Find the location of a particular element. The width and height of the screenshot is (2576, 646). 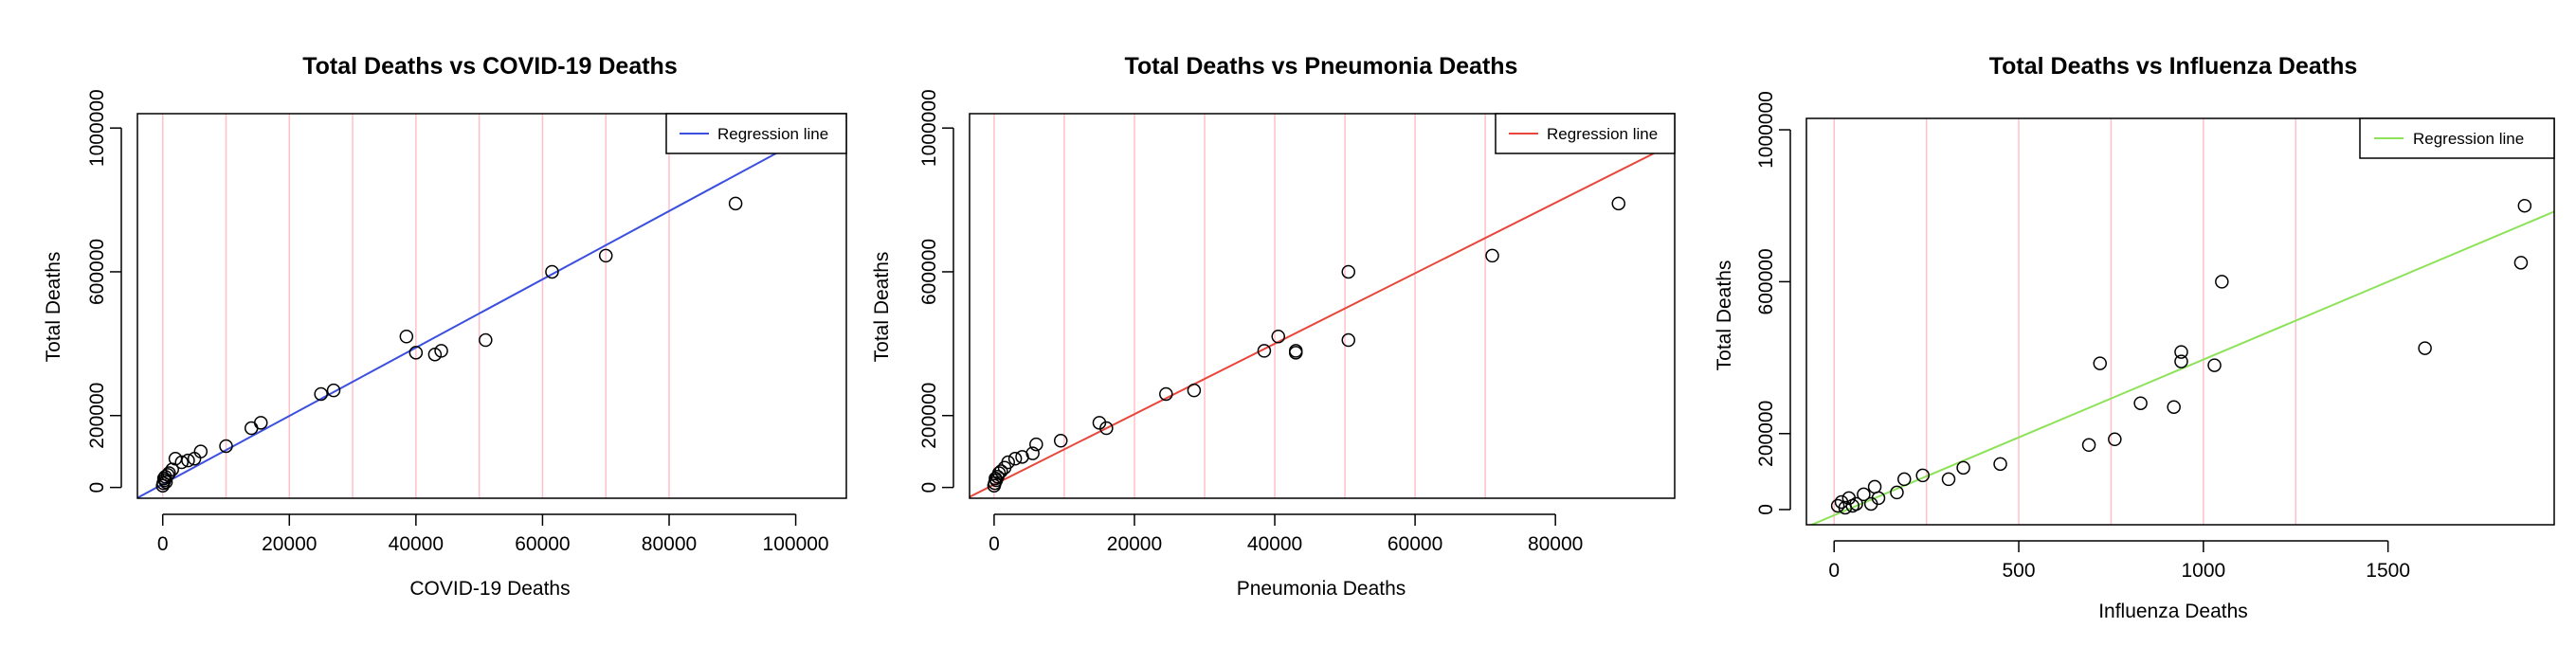

chart-title: Total Deaths vs COVID-19 Deaths is located at coordinates (489, 66).